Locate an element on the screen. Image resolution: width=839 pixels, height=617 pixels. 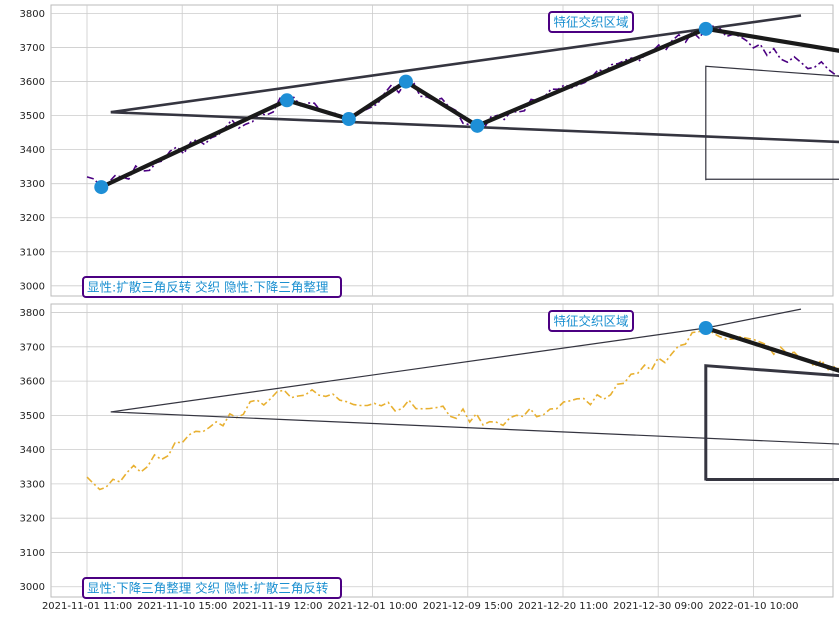
x-tick-label: 2021-11-10 15:00 is located at coordinates (182, 606).